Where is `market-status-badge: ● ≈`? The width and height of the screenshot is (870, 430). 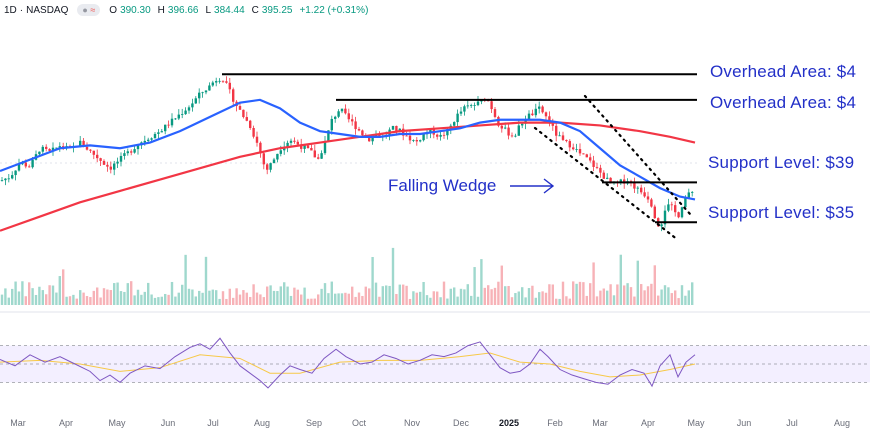
market-status-badge: ● ≈ is located at coordinates (89, 10).